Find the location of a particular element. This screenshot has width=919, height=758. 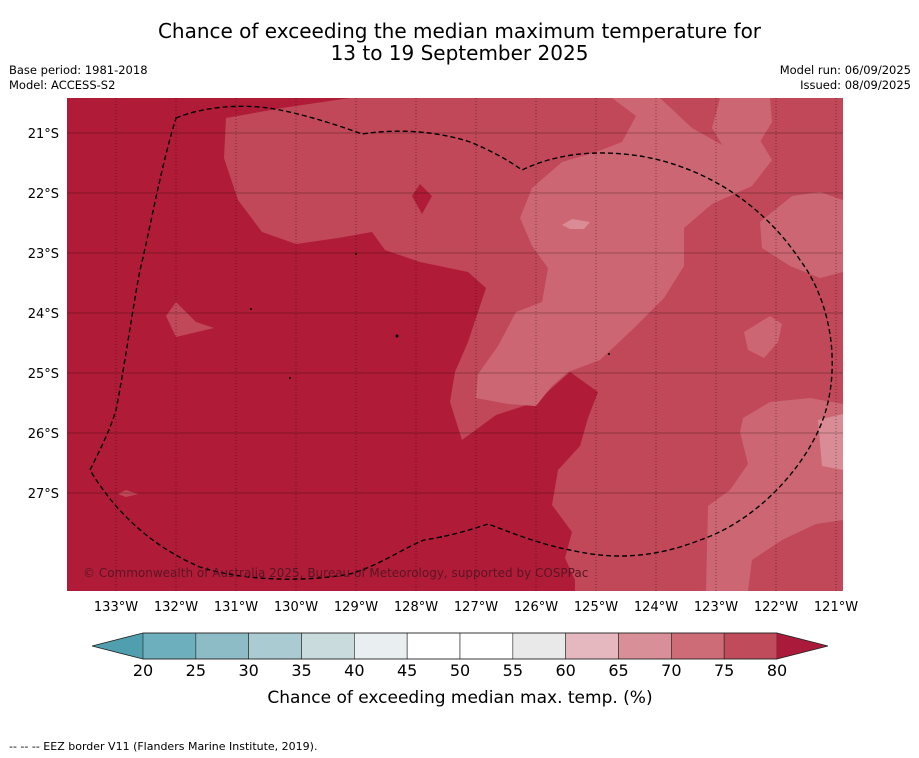

latitude-labels: 21°S 22°S 23°S 24°S 25°S 26°S 27°S is located at coordinates (43, 314).